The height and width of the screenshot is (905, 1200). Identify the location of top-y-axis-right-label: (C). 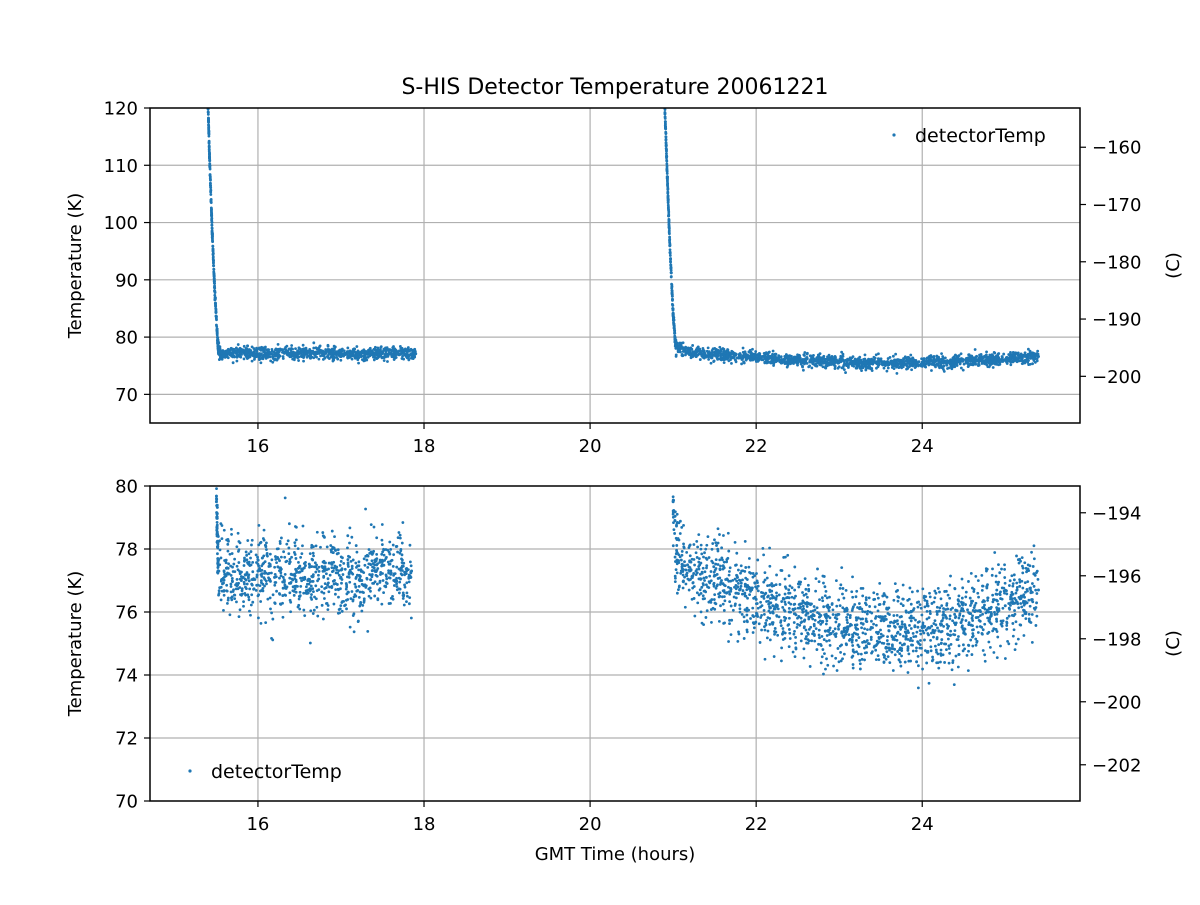
(1173, 265).